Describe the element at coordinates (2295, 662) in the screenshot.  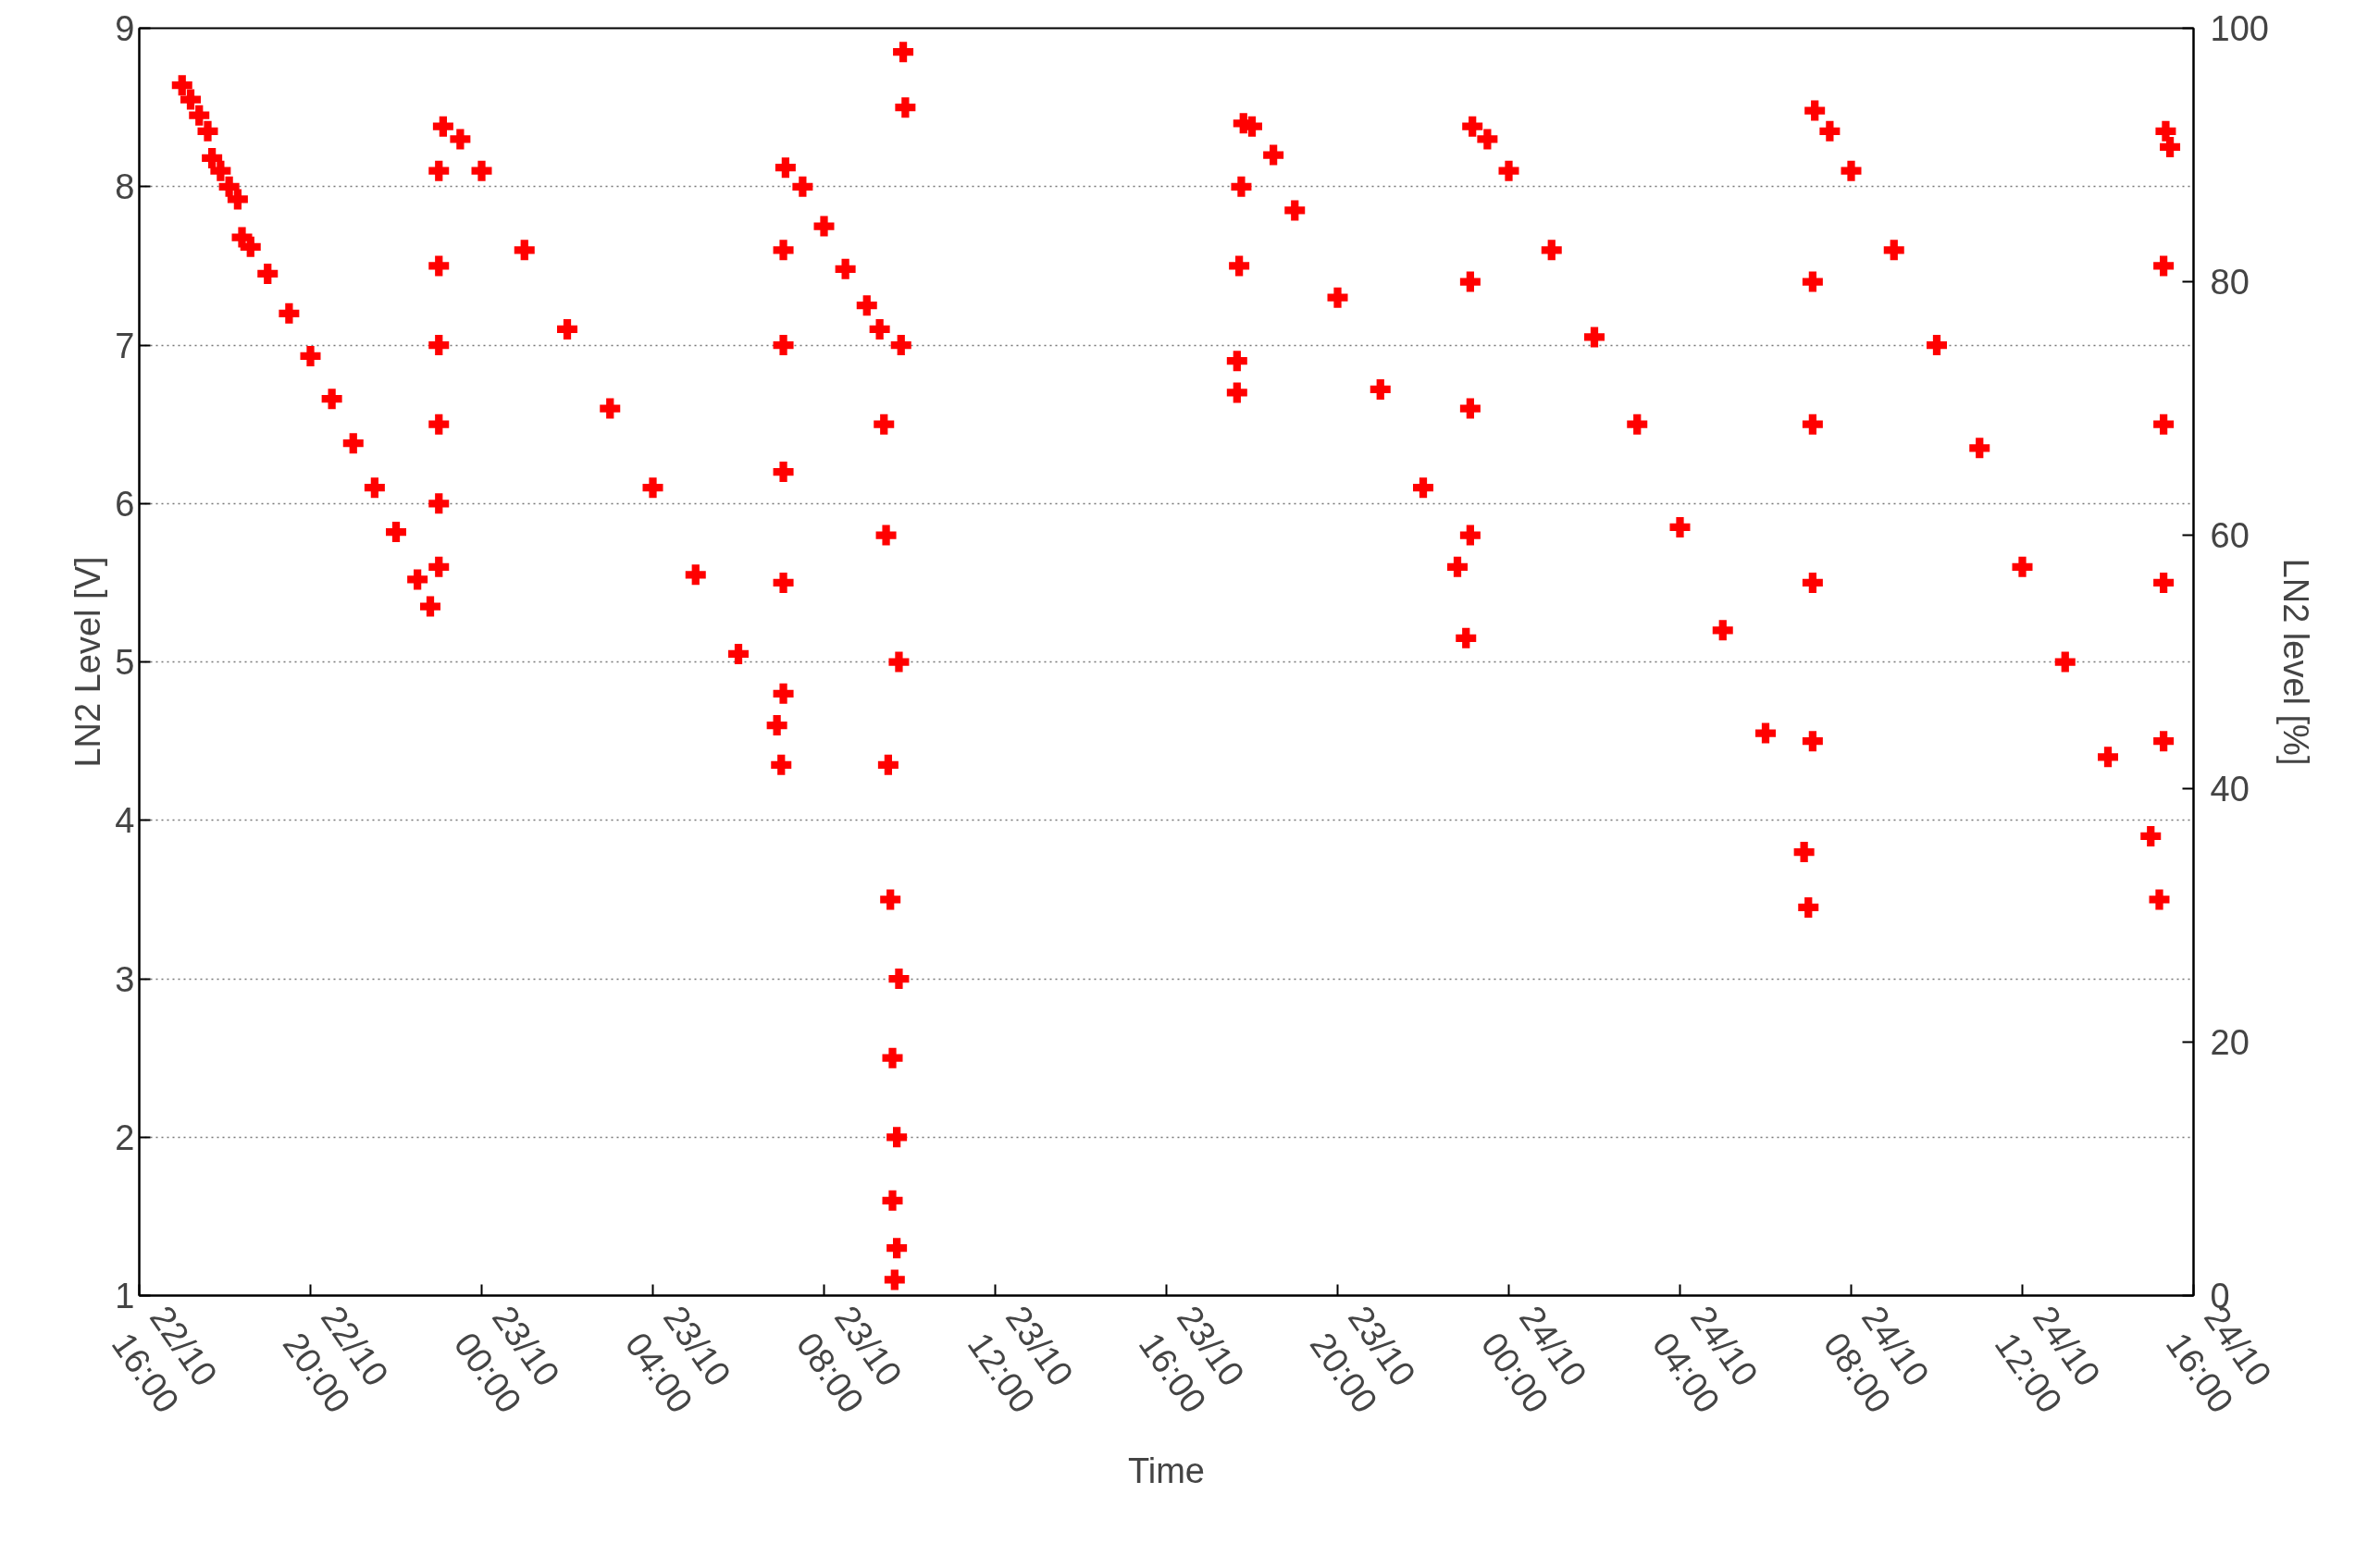
I see `y2-axis-title: LN2 level [%]` at that location.